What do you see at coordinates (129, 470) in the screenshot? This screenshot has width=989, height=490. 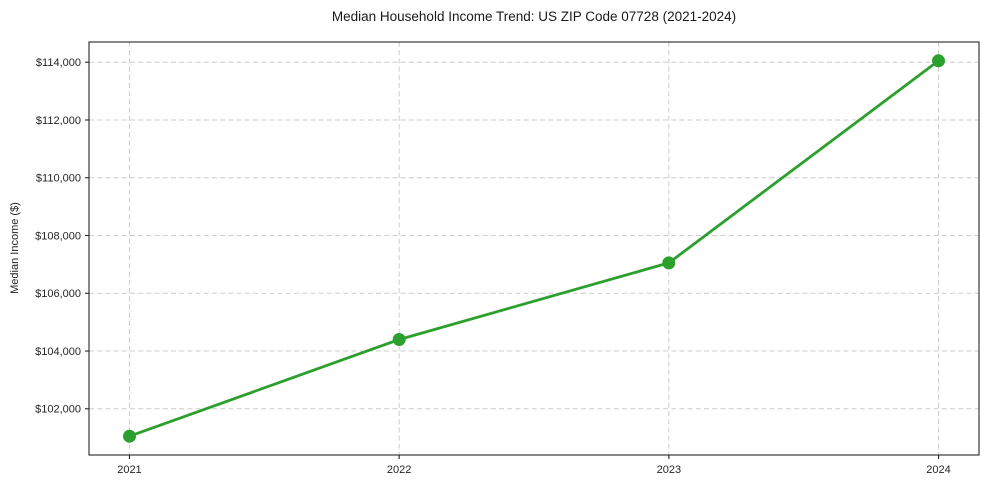 I see `x-tick-label-0: 2021` at bounding box center [129, 470].